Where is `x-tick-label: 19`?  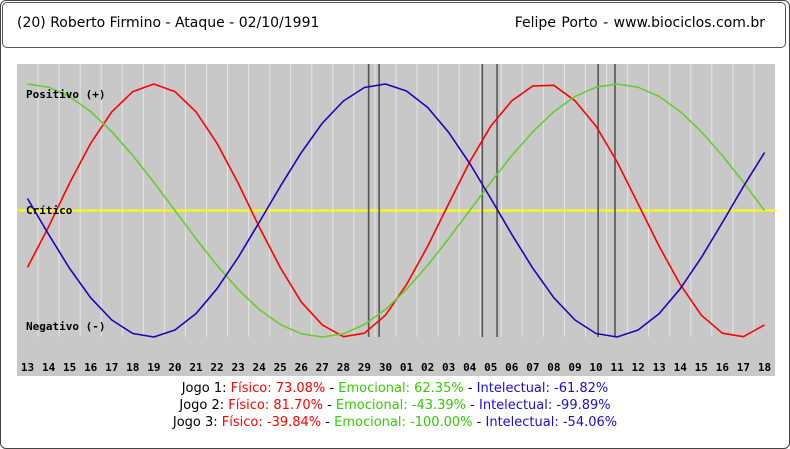 x-tick-label: 19 is located at coordinates (153, 367).